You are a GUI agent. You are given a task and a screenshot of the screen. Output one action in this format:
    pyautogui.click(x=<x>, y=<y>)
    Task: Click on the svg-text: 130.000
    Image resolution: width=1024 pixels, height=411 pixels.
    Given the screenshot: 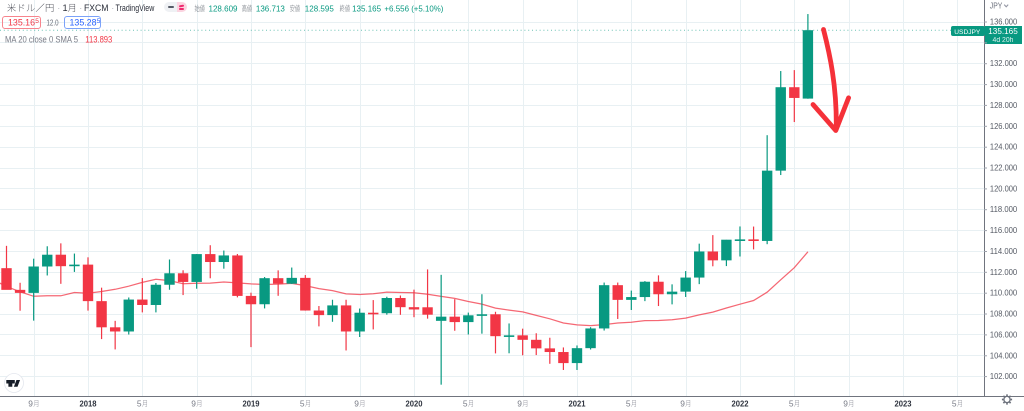 What is the action you would take?
    pyautogui.click(x=1004, y=84)
    